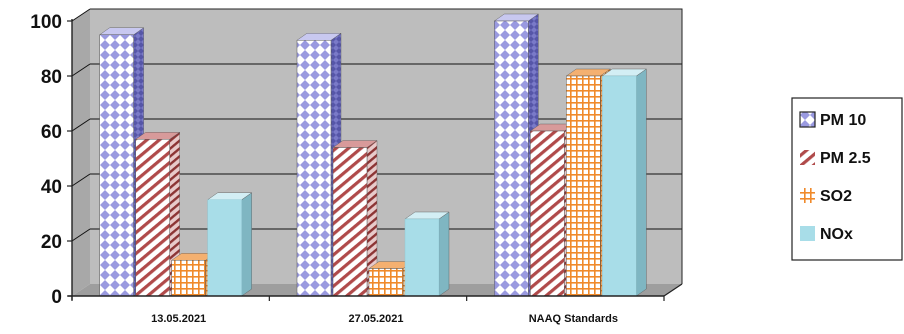  I want to click on y-tick-labels: 0 20 40 60 80 100, so click(46, 160).